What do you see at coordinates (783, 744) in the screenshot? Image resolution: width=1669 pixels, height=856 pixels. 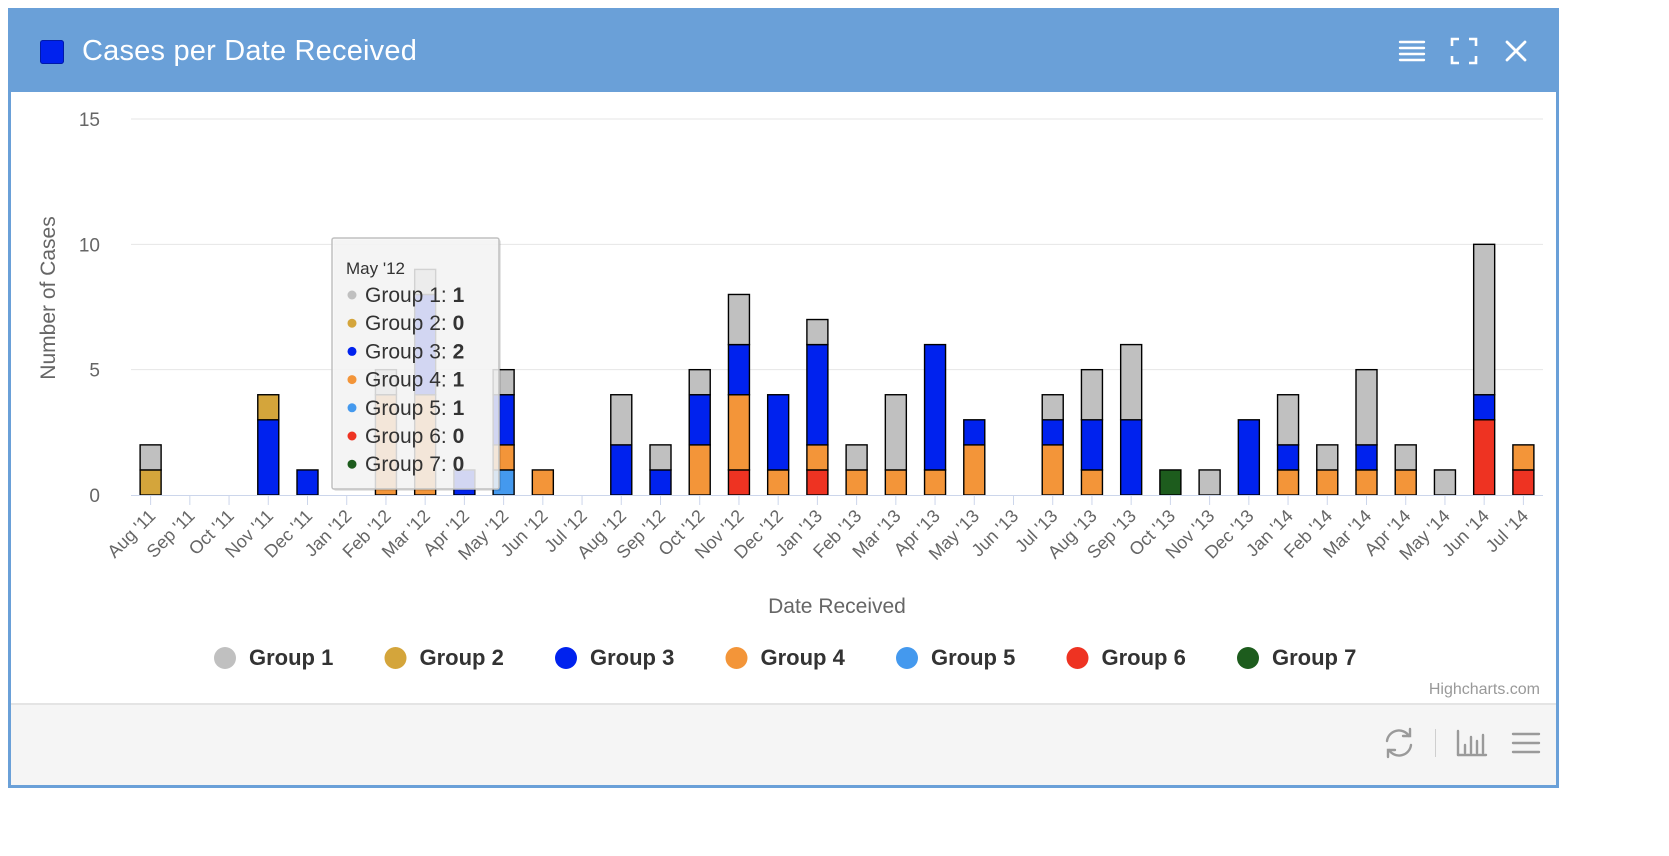 I see `widget-footer` at bounding box center [783, 744].